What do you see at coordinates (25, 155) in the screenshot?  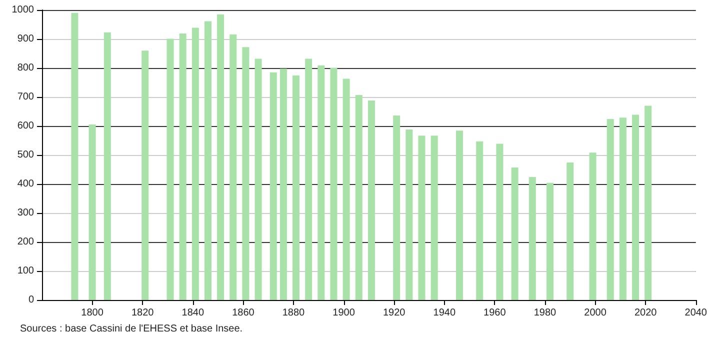 I see `y-tick-label: 500` at bounding box center [25, 155].